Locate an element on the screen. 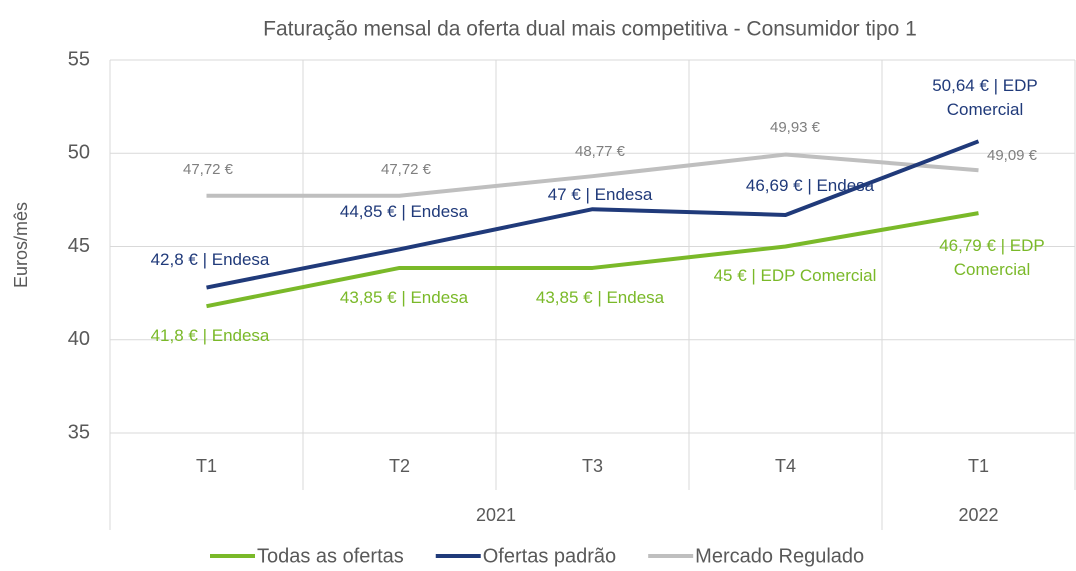 This screenshot has width=1076, height=571. group-label: 2021 is located at coordinates (496, 515).